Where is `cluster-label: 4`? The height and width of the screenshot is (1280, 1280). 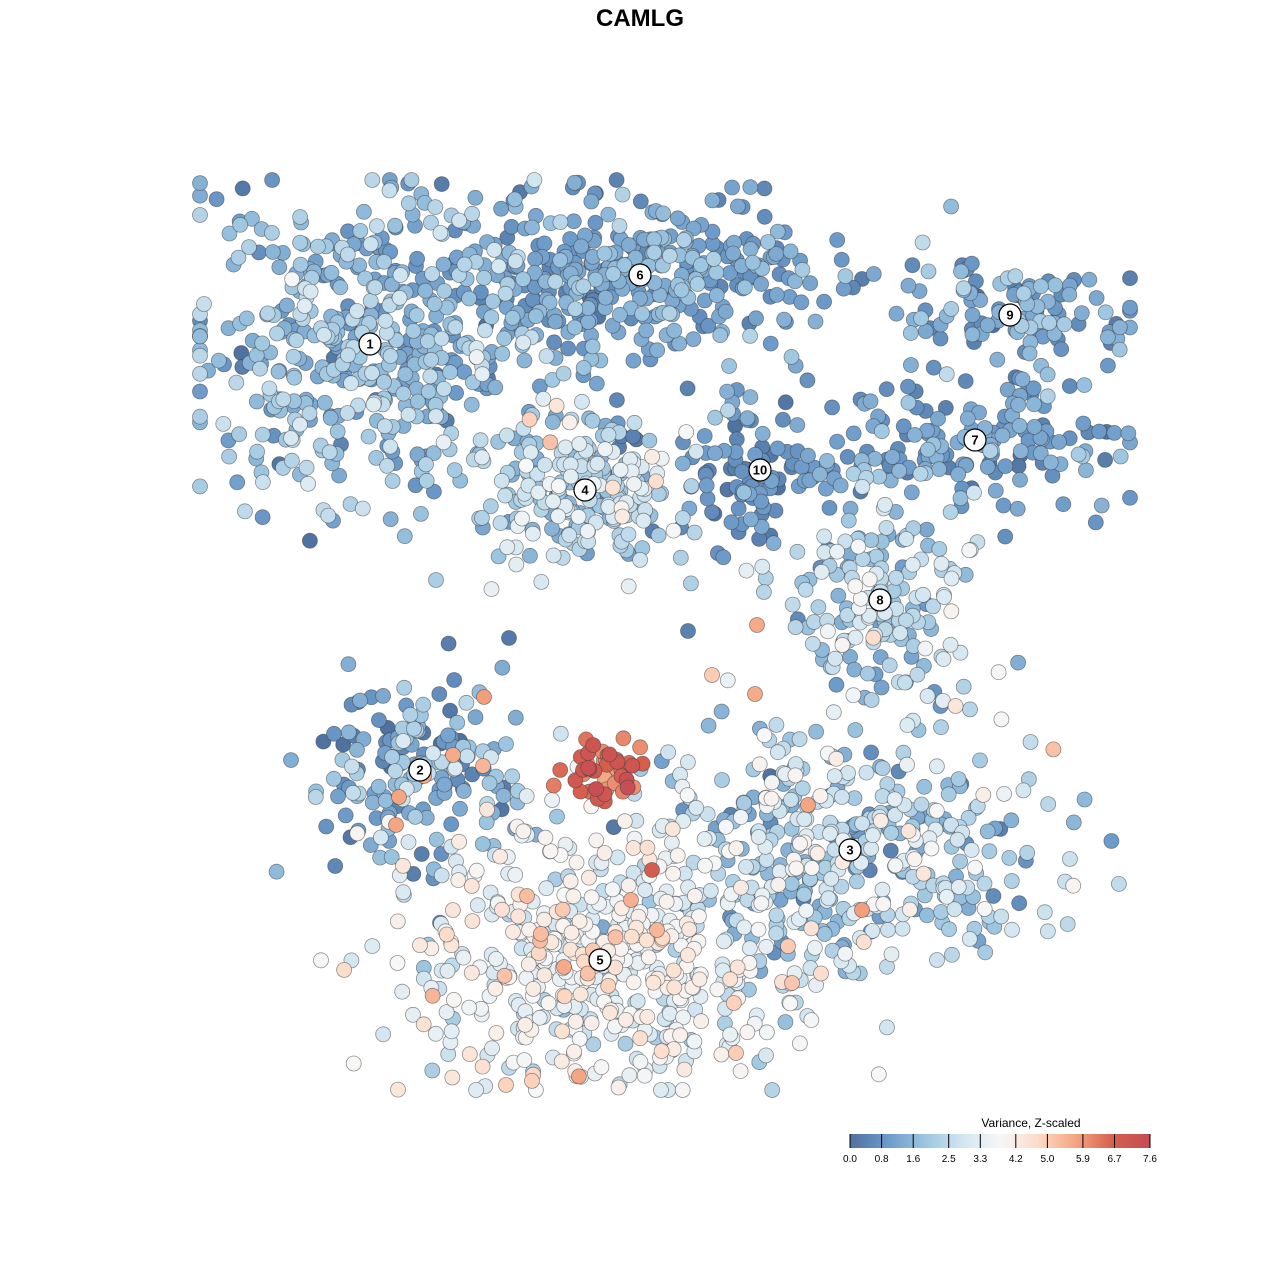
cluster-label: 4 is located at coordinates (585, 490).